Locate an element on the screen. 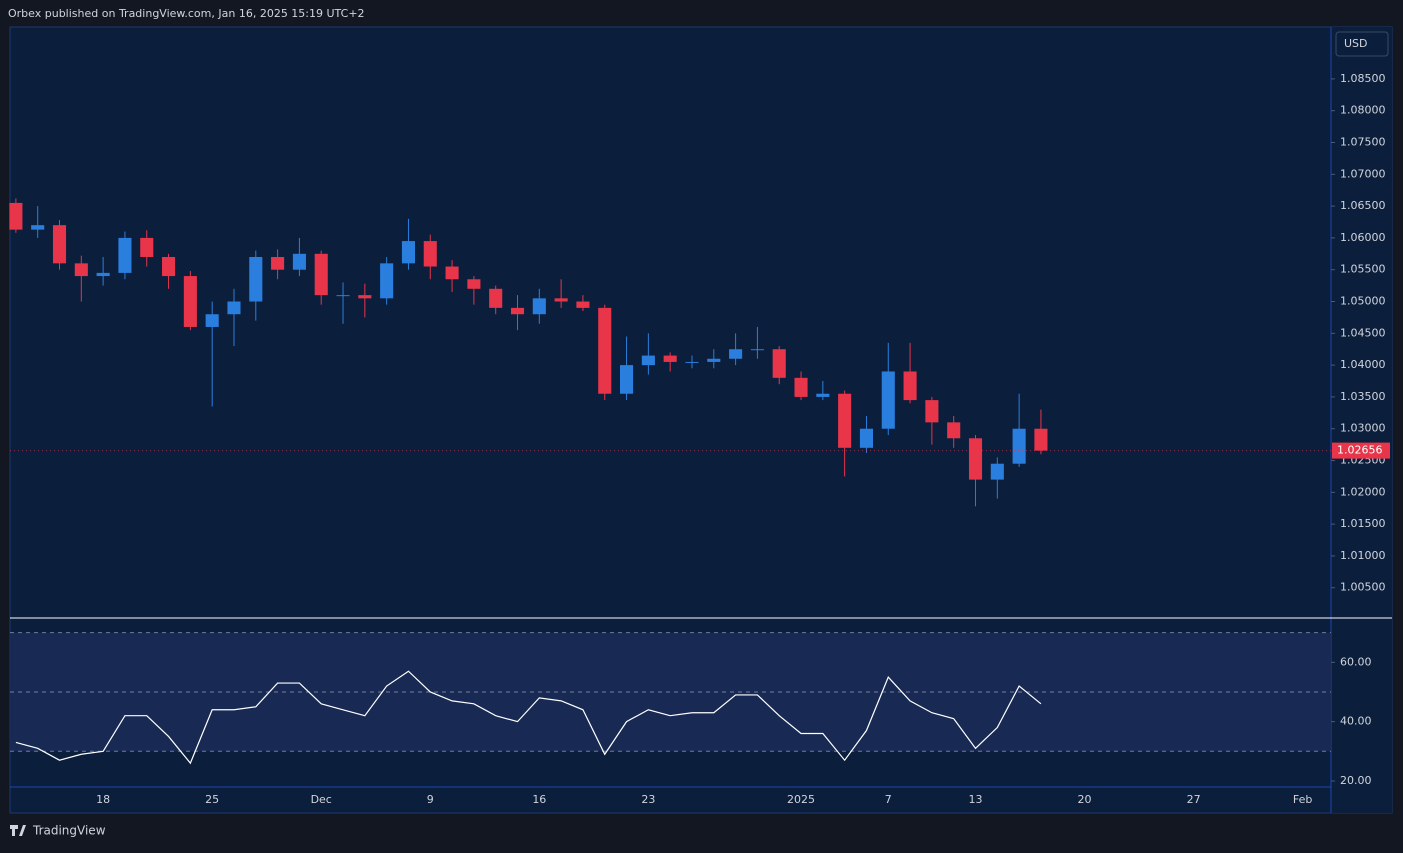 This screenshot has height=853, width=1403. y-tick-label: 1.08000 is located at coordinates (1363, 110).